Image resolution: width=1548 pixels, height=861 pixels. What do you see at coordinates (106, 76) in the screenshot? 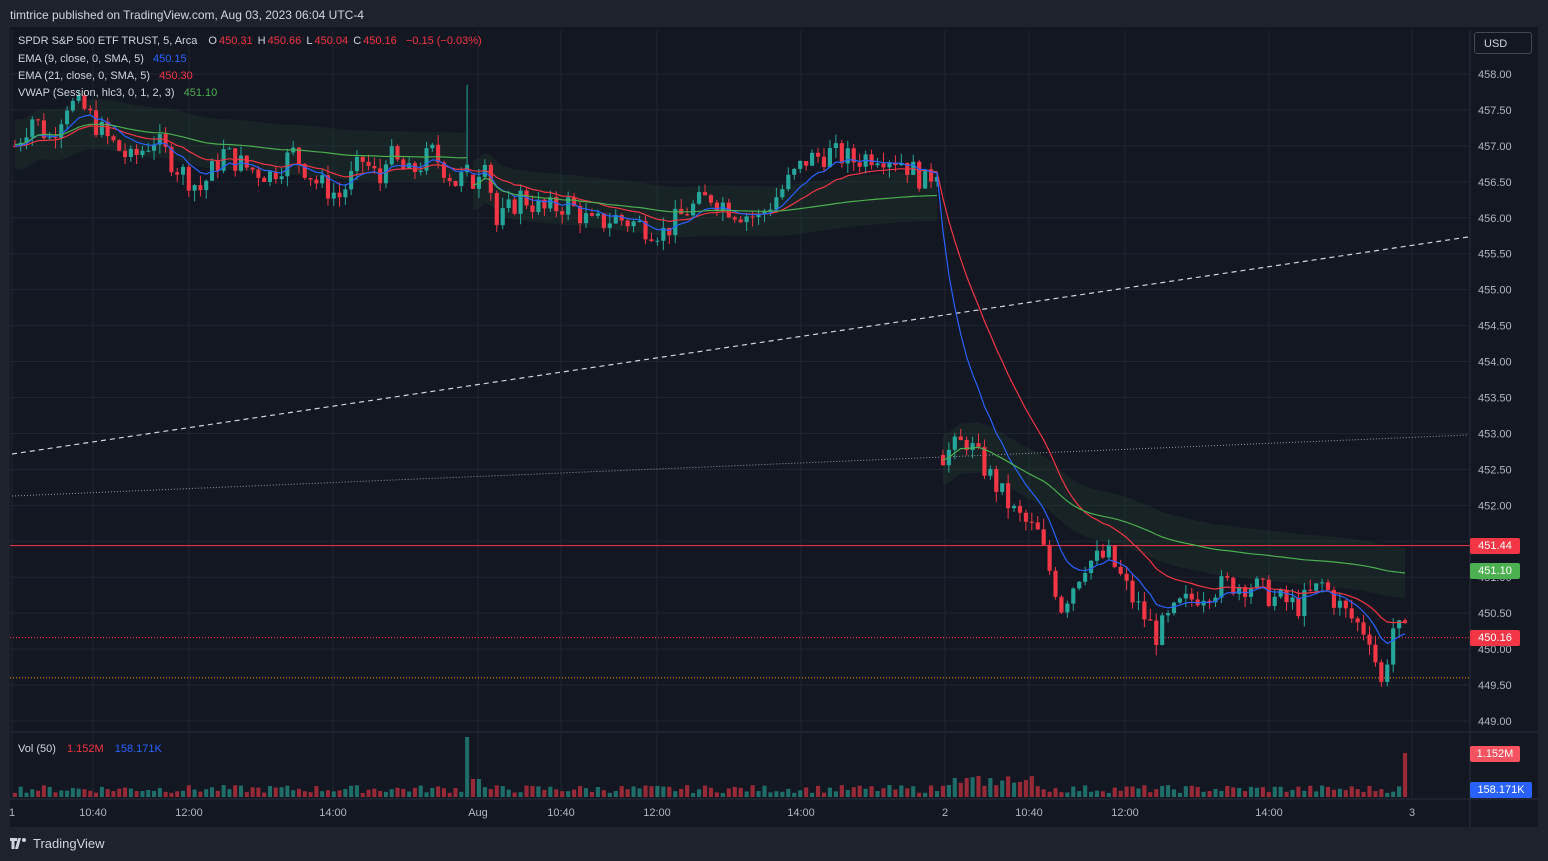
I see `ema21-legend: EMA (21, close, 0, SMA, 5) 450.30` at bounding box center [106, 76].